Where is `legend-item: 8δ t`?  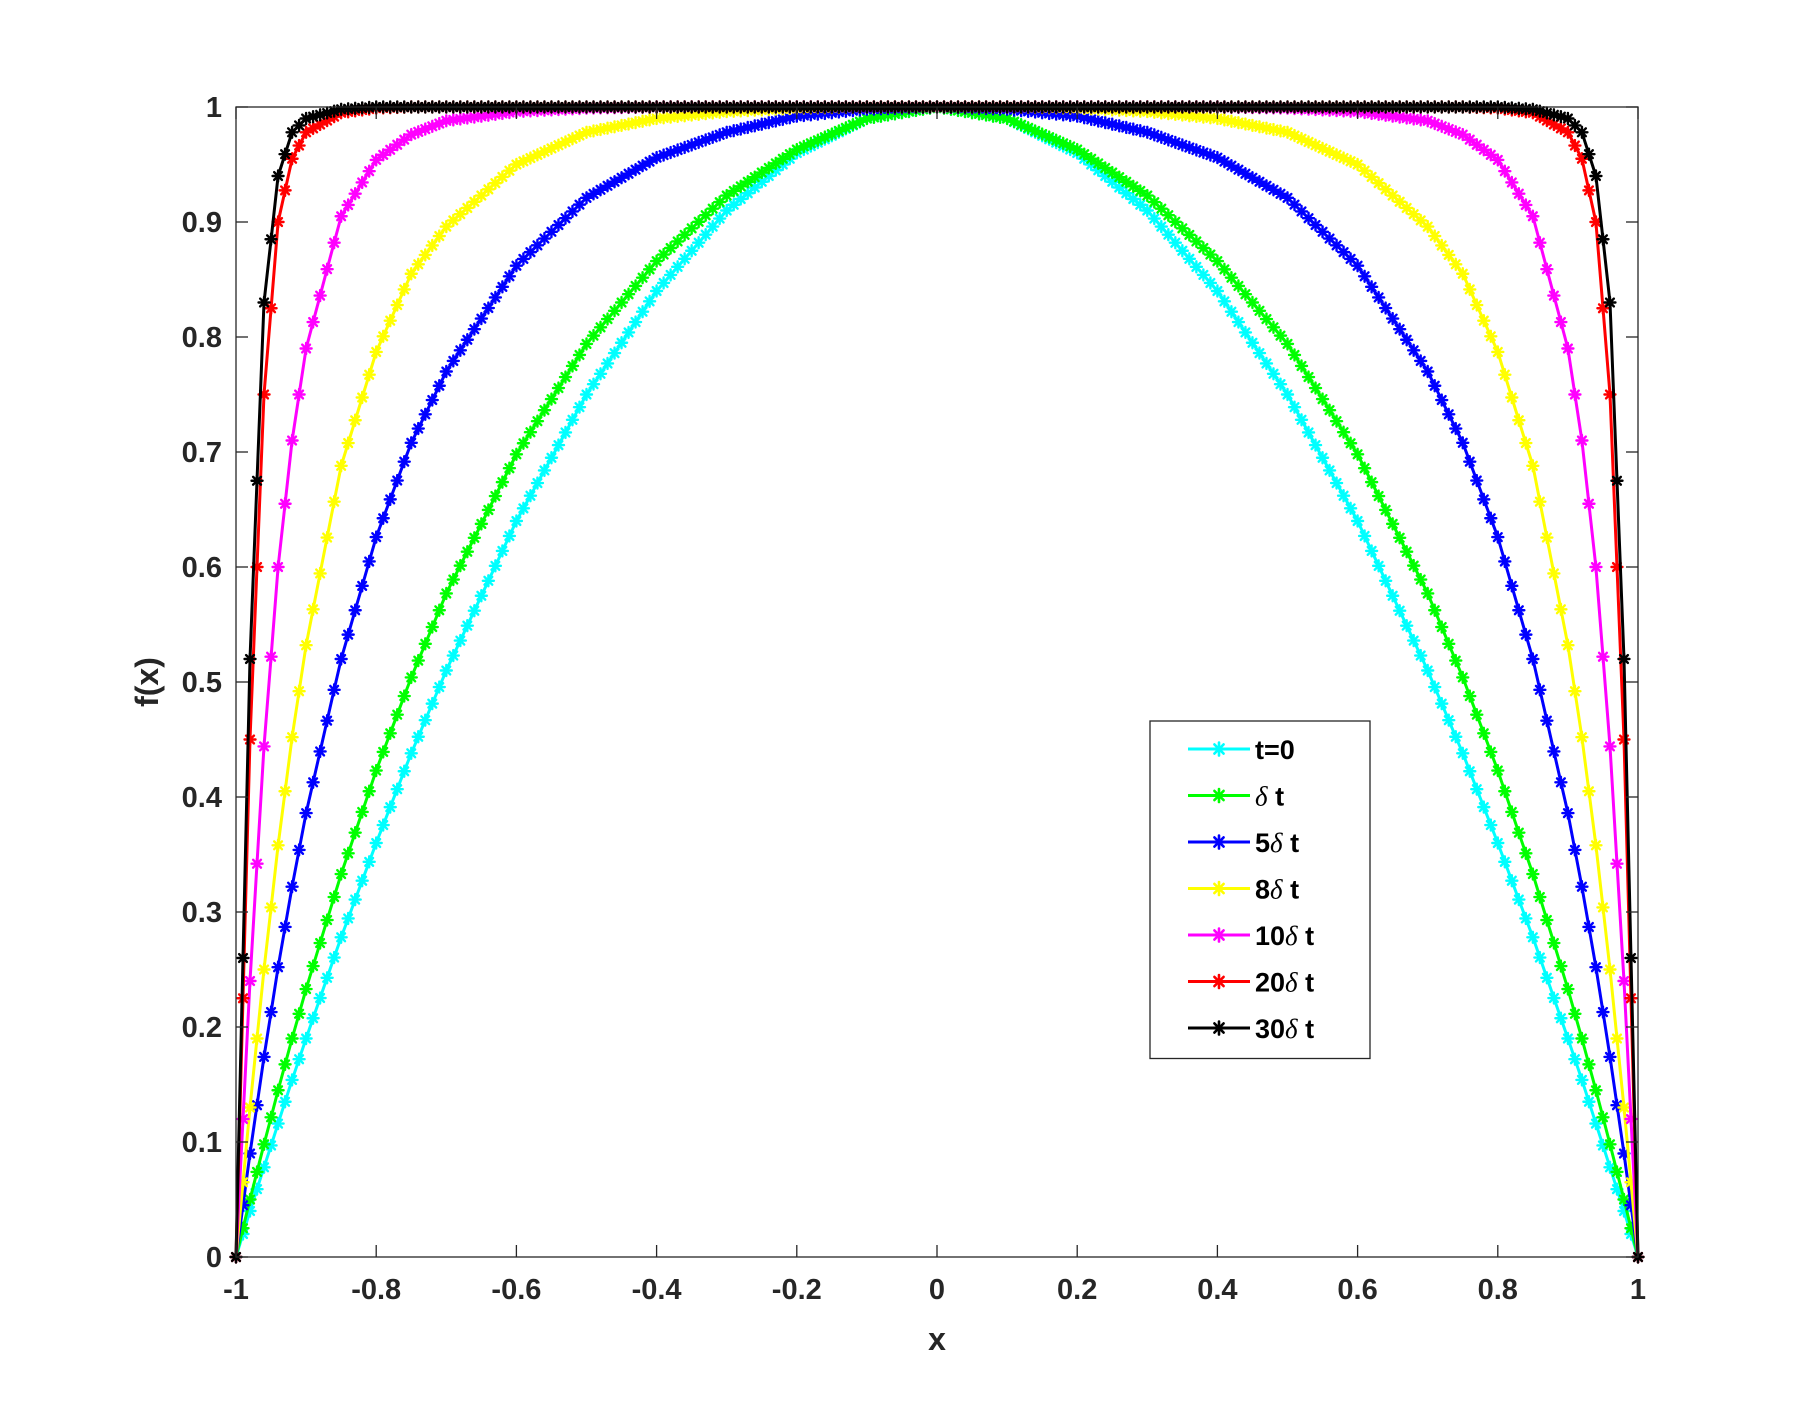
legend-item: 8δ t is located at coordinates (1243, 890).